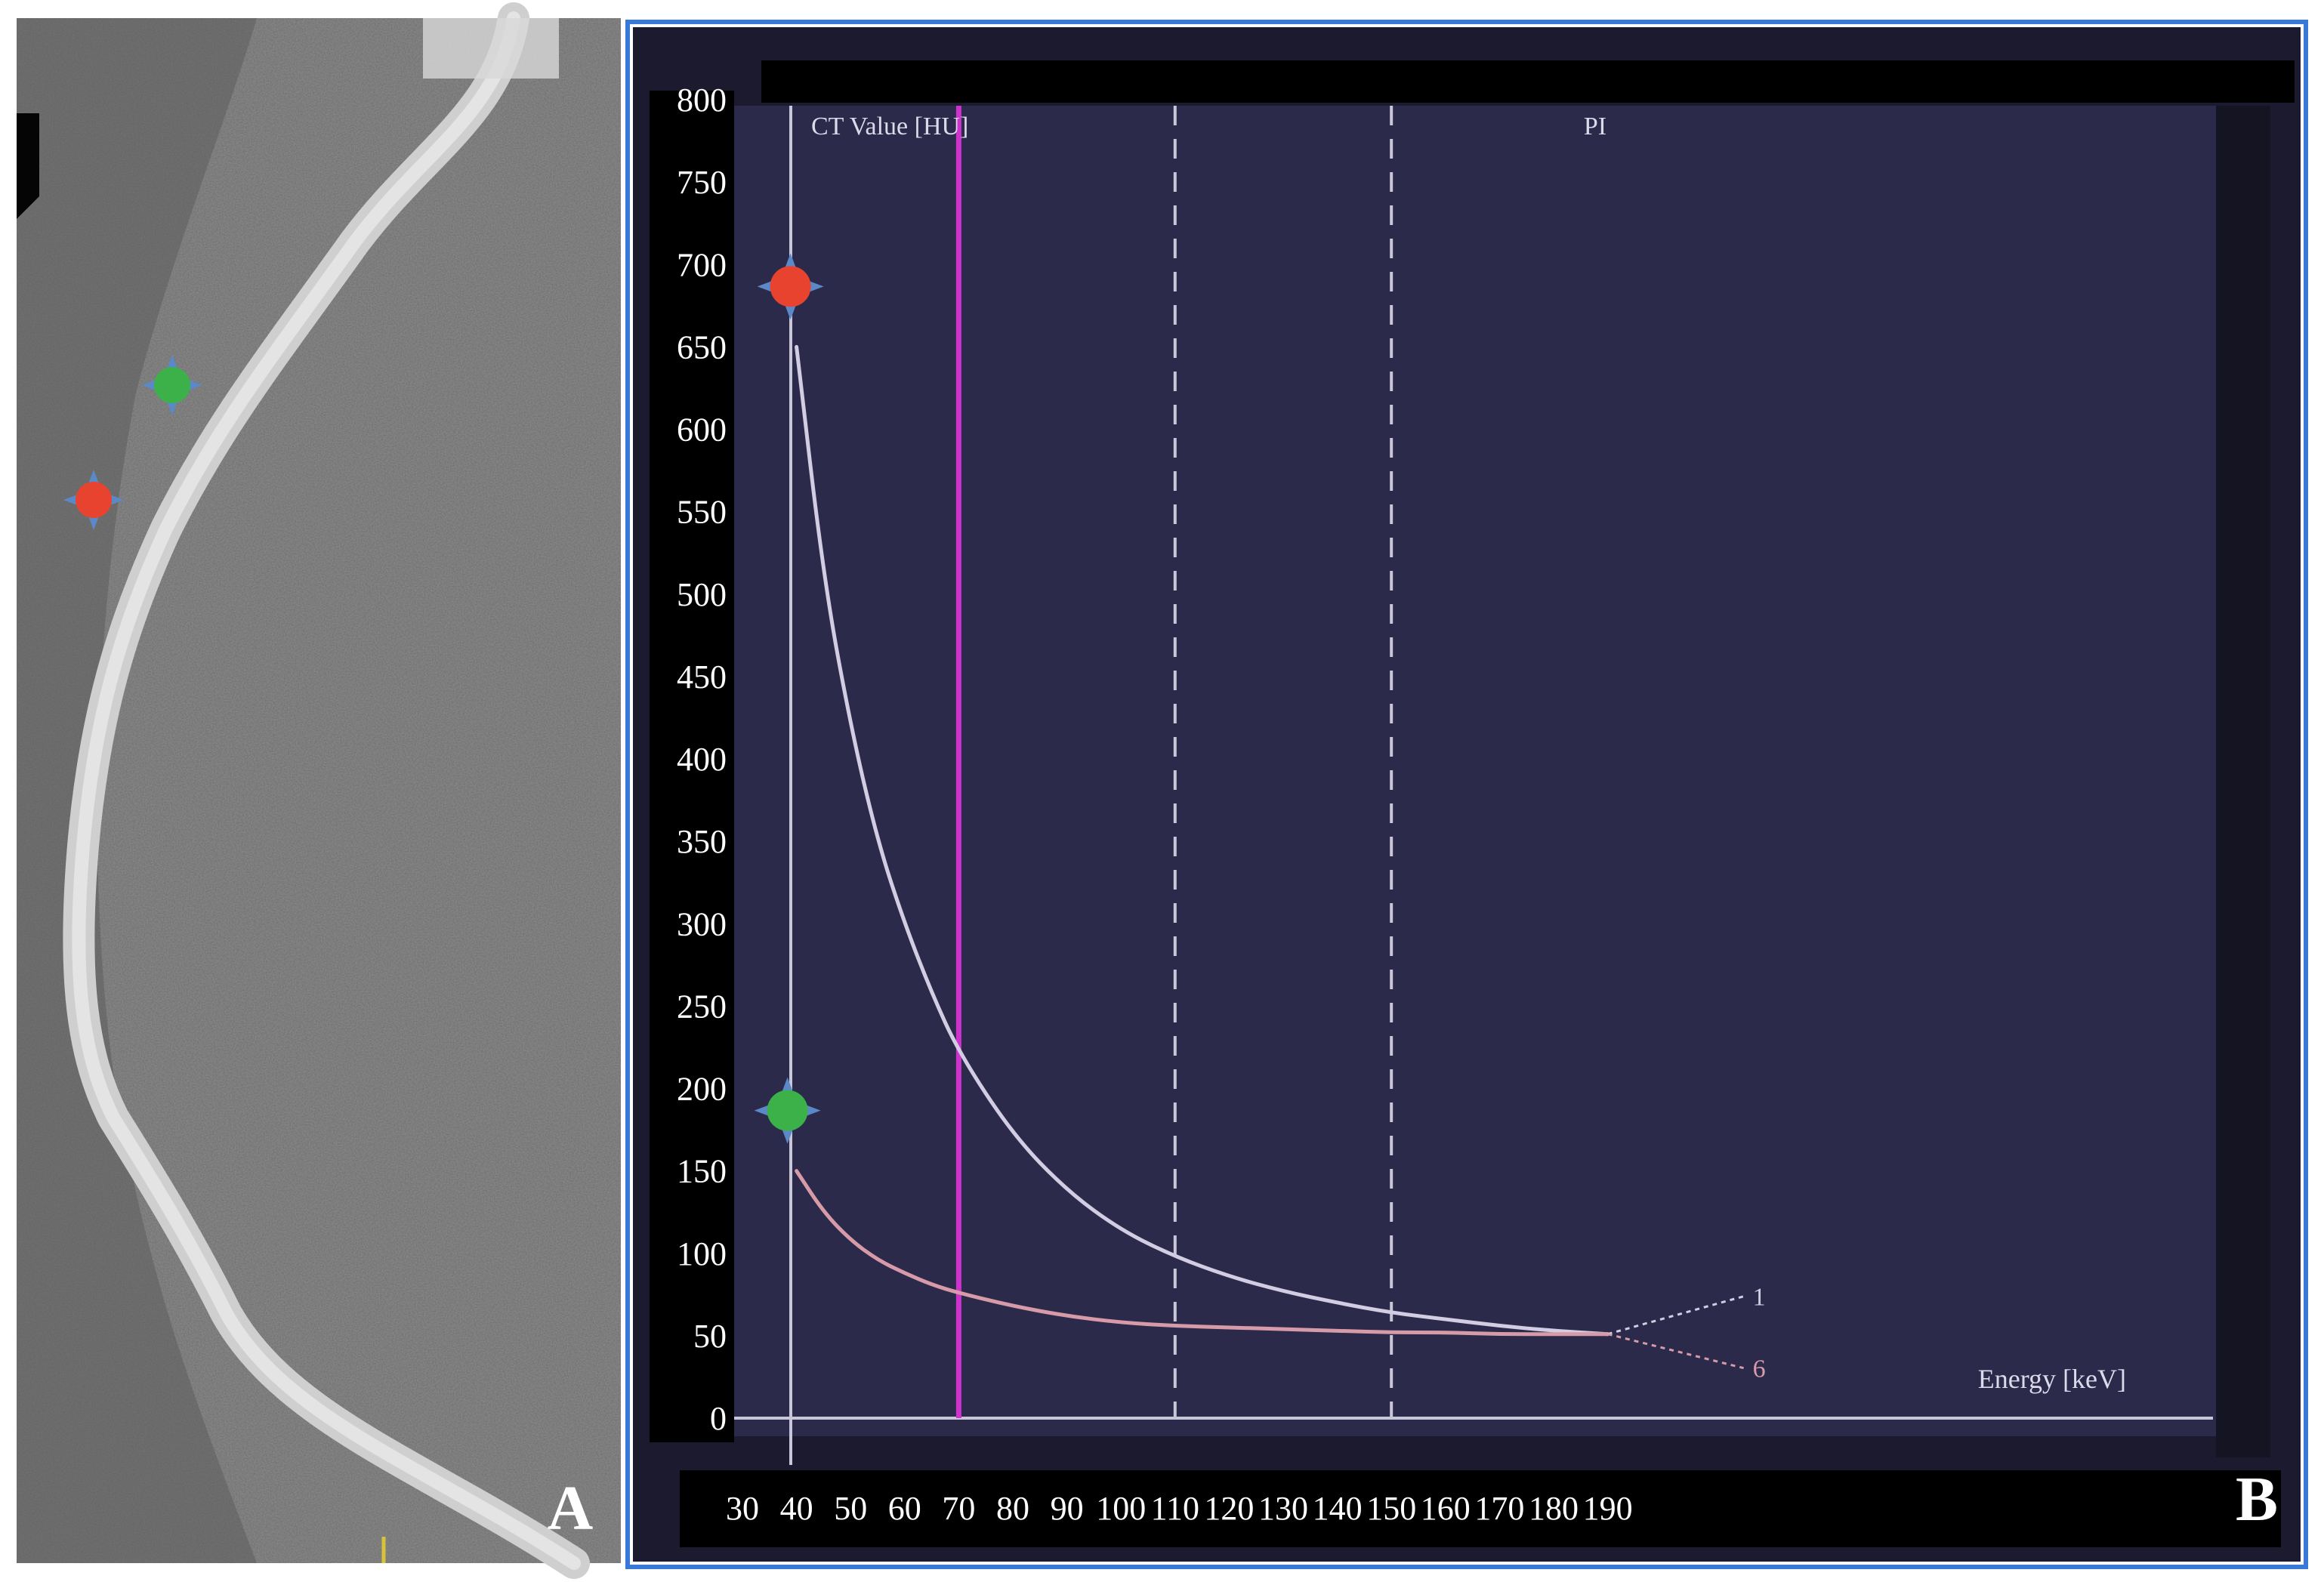 Image resolution: width=2324 pixels, height=1582 pixels. I want to click on y-tick-450: 450, so click(702, 676).